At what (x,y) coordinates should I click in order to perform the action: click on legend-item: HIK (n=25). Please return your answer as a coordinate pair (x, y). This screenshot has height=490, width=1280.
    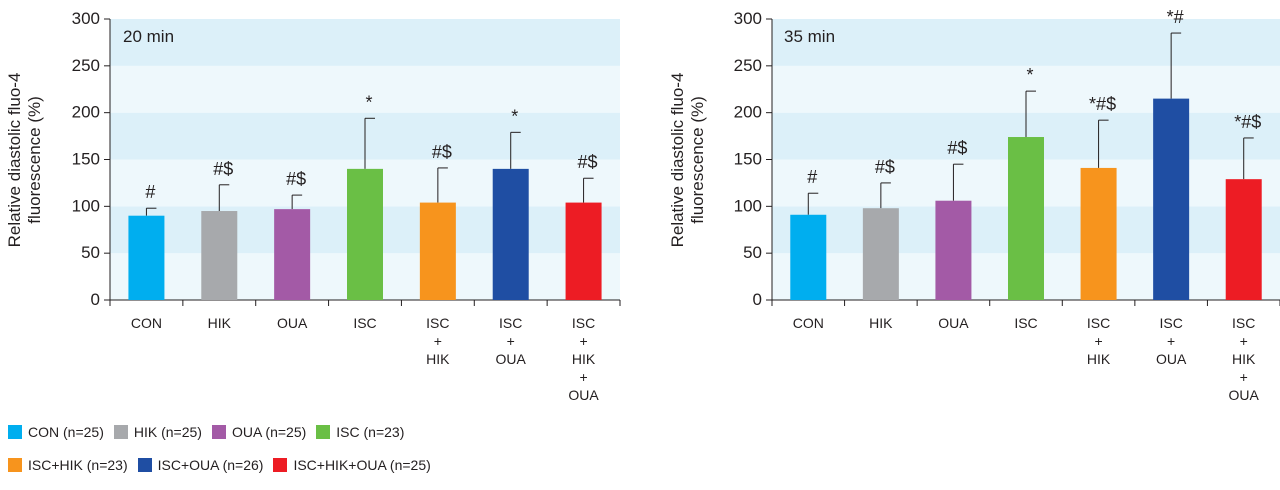
    Looking at the image, I should click on (157, 432).